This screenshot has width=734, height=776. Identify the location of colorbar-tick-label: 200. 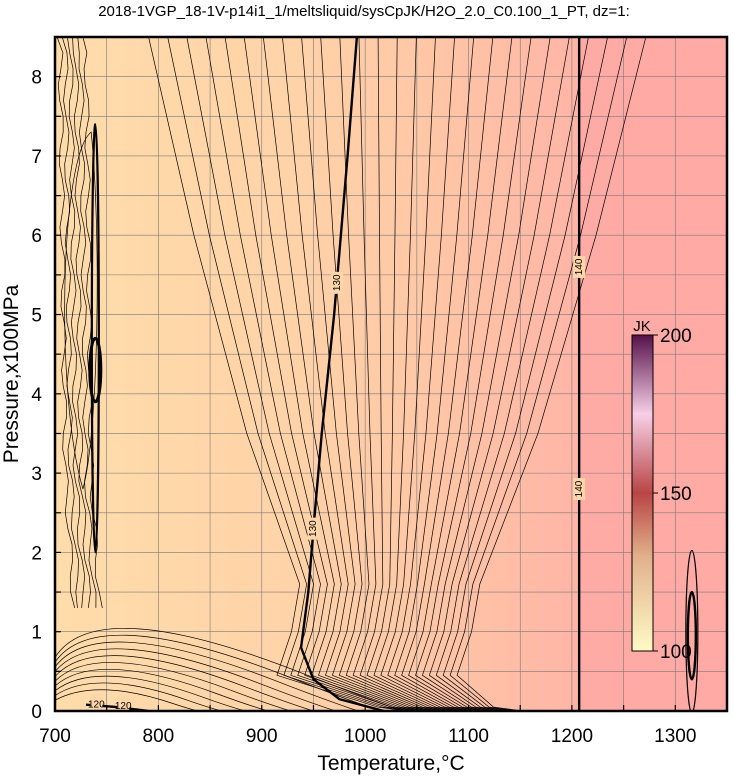
(676, 336).